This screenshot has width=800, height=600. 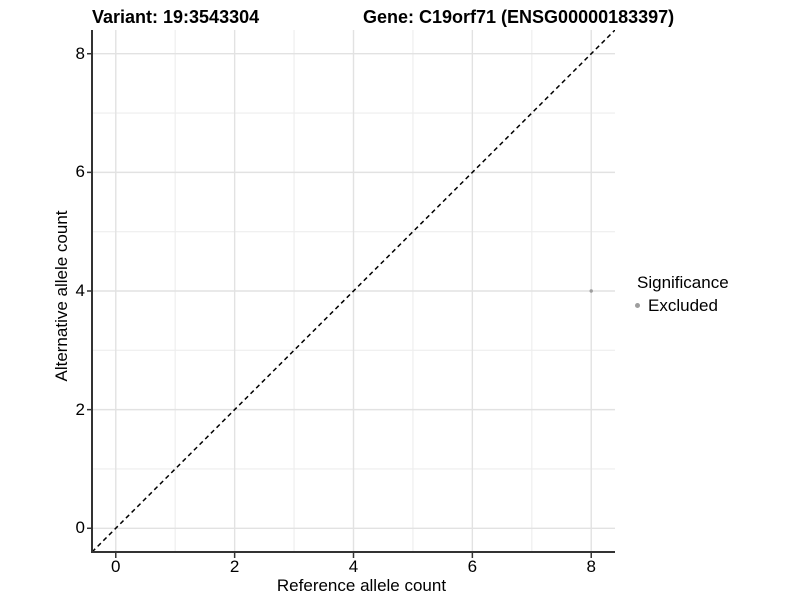 What do you see at coordinates (472, 566) in the screenshot?
I see `x-tick-label: 6` at bounding box center [472, 566].